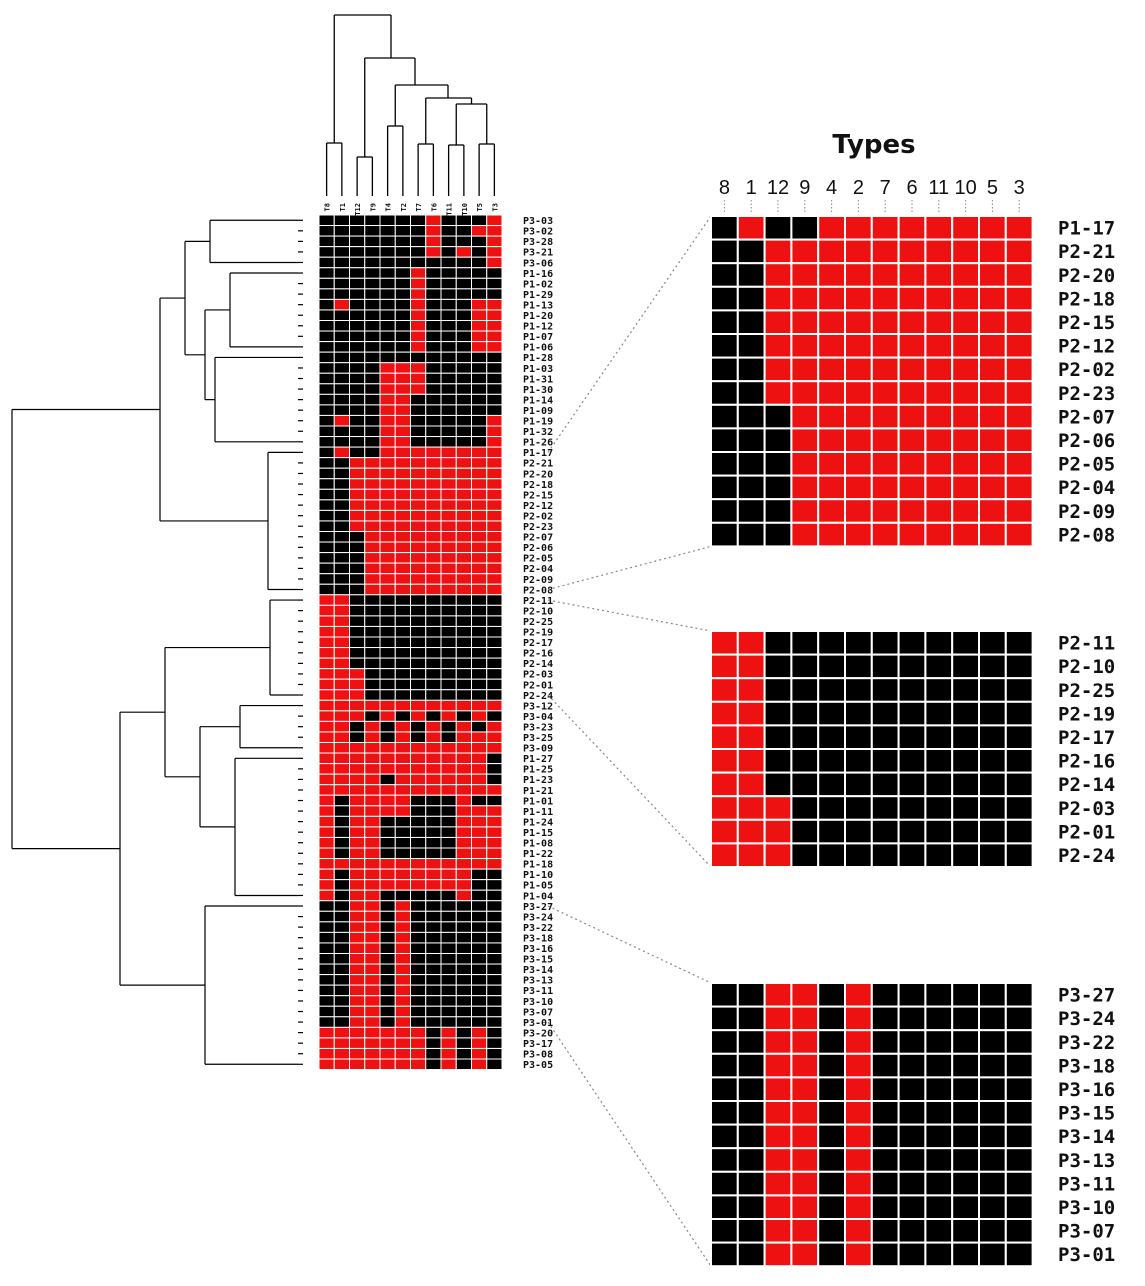 Image resolution: width=1145 pixels, height=1286 pixels. What do you see at coordinates (434, 207) in the screenshot?
I see `column-label: T6` at bounding box center [434, 207].